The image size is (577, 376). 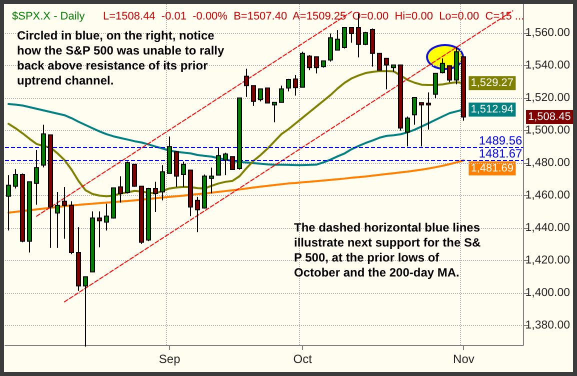 I want to click on ref-line-label: 1489.56, so click(x=500, y=141).